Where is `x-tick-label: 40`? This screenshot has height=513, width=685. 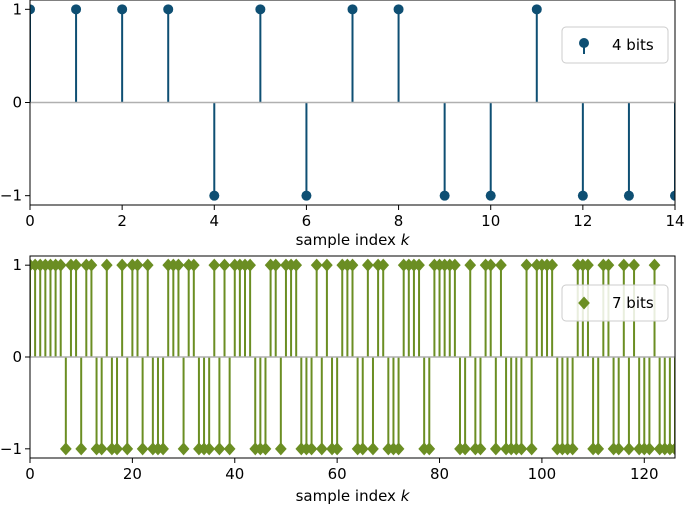
x-tick-label: 40 is located at coordinates (234, 474).